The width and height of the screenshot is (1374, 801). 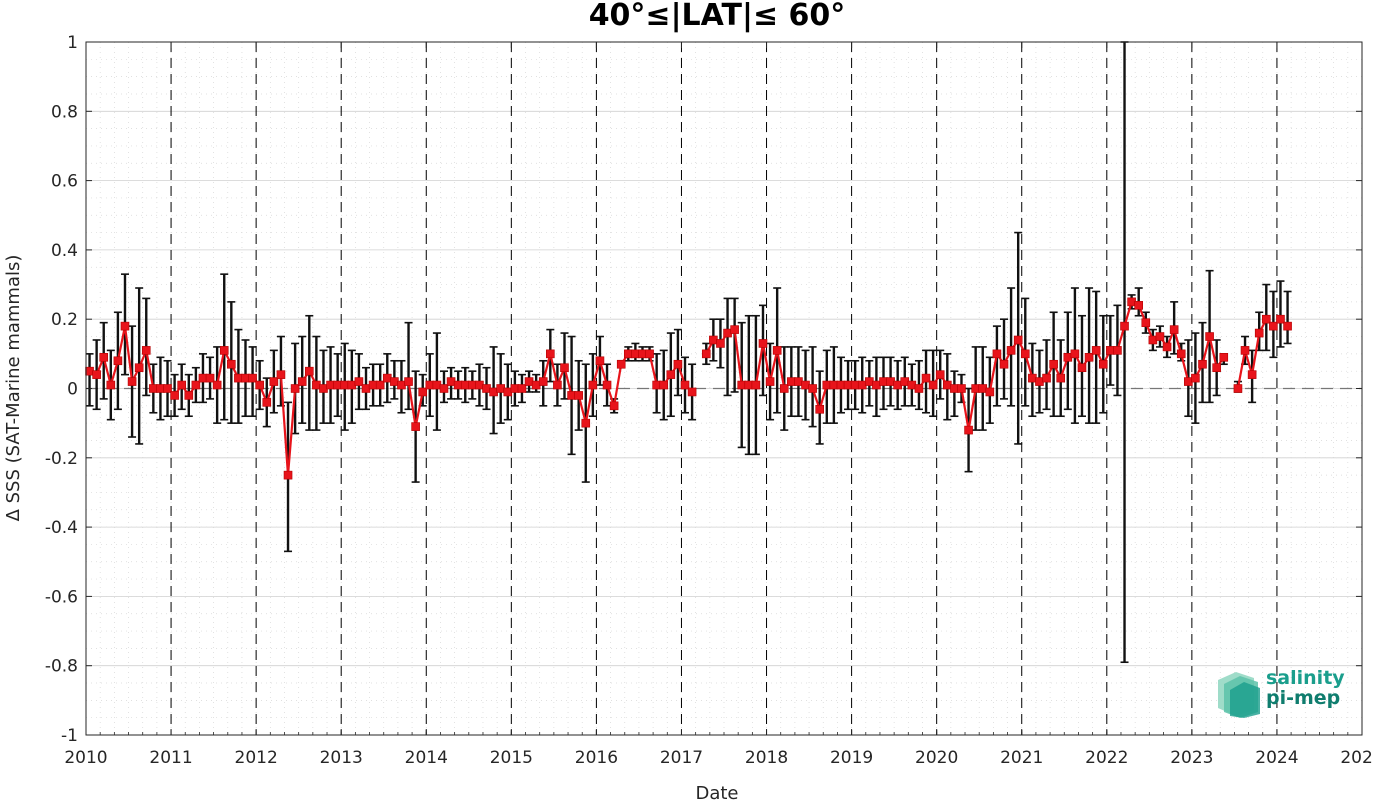 I want to click on x-tick-label: 2017, so click(x=681, y=758).